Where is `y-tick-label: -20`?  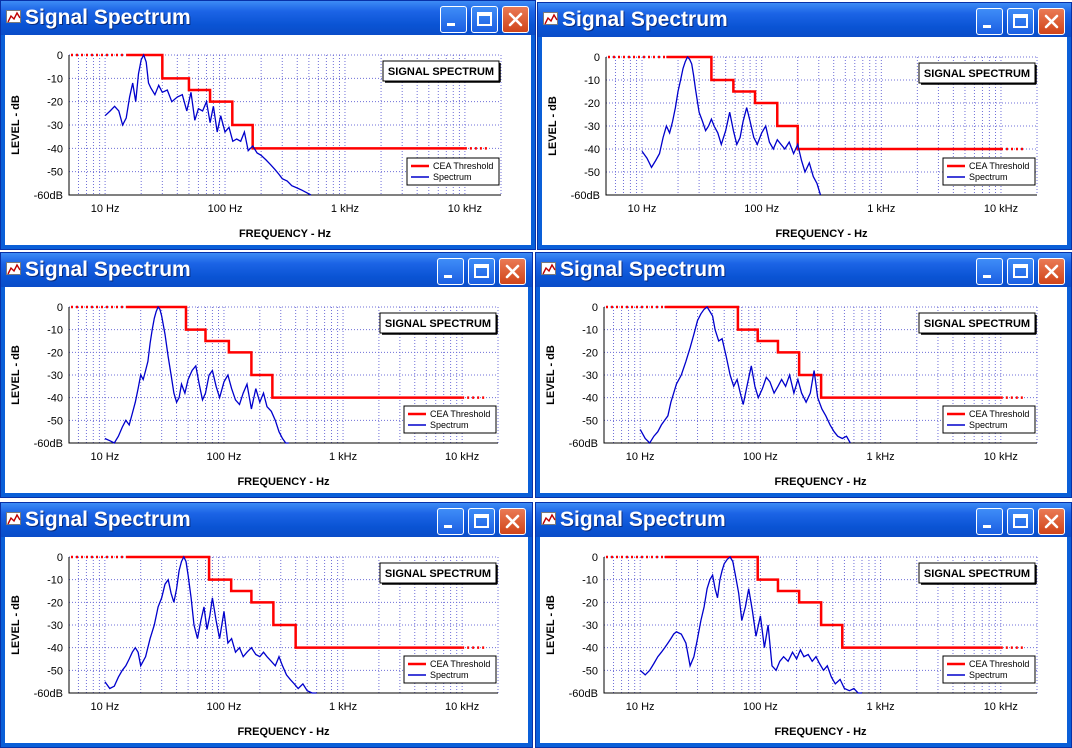 y-tick-label: -20 is located at coordinates (592, 104).